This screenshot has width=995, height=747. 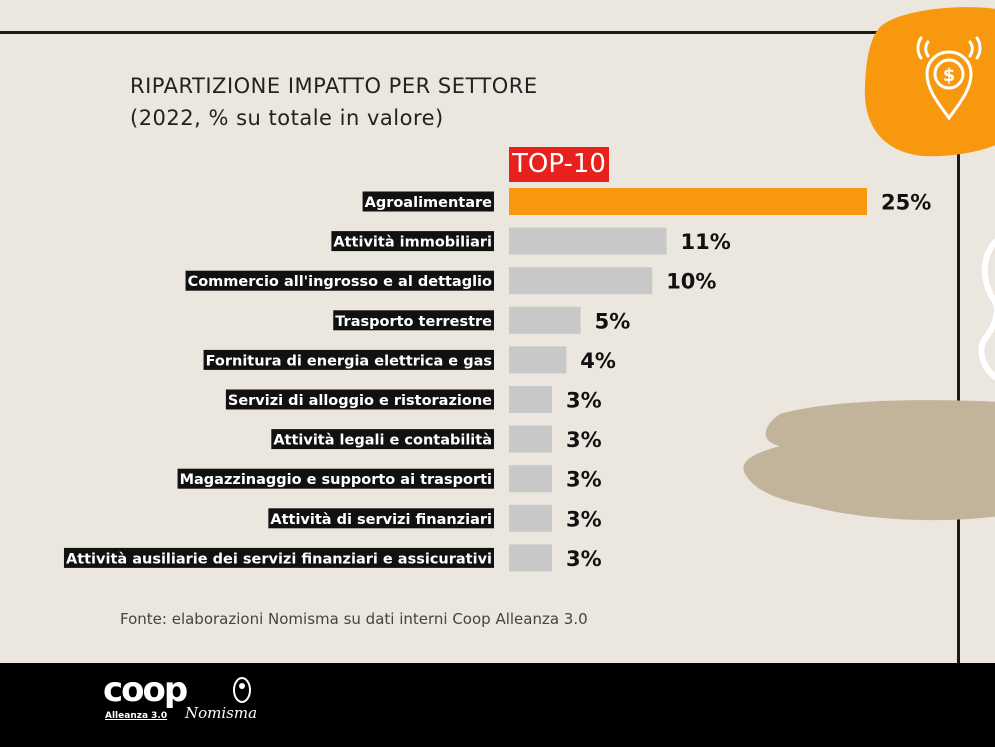 I want to click on location-money-icon: $, so click(x=949, y=78).